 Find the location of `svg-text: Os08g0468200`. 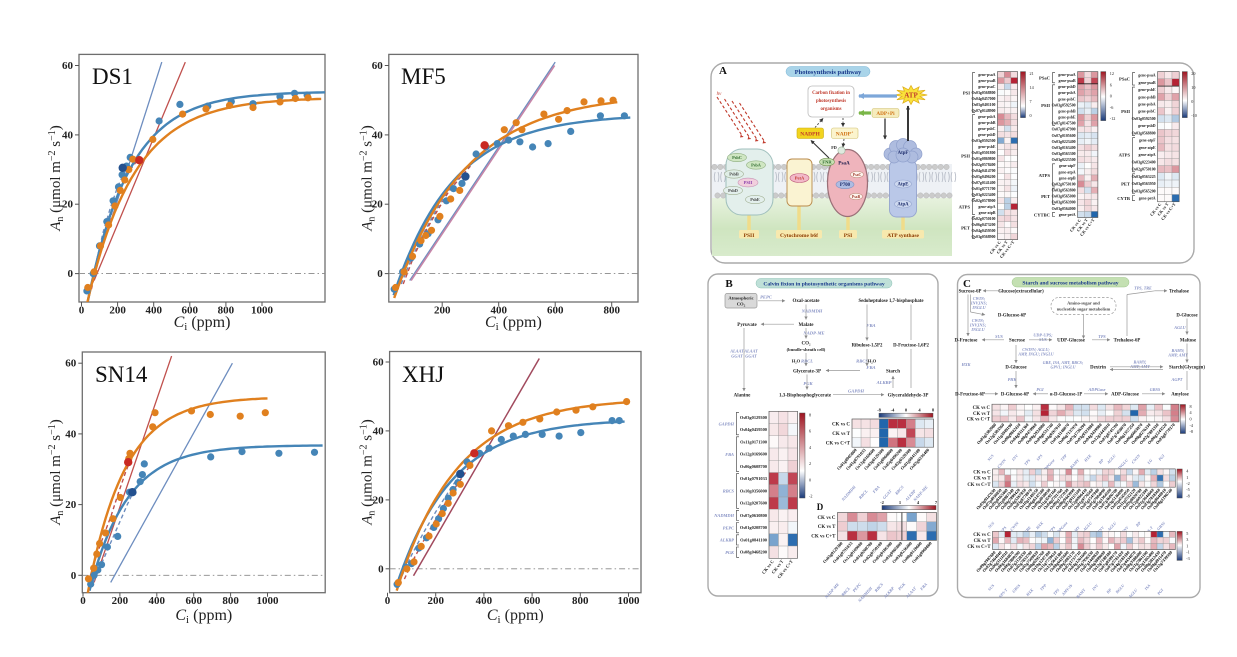

svg-text: Os08g0468200 is located at coordinates (754, 552).